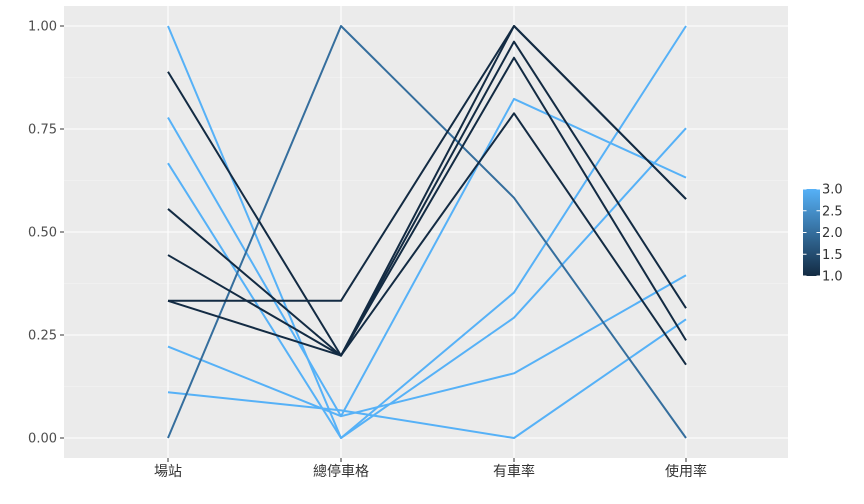 The image size is (864, 504). Describe the element at coordinates (832, 255) in the screenshot. I see `legend-tick-label: 1.5` at that location.